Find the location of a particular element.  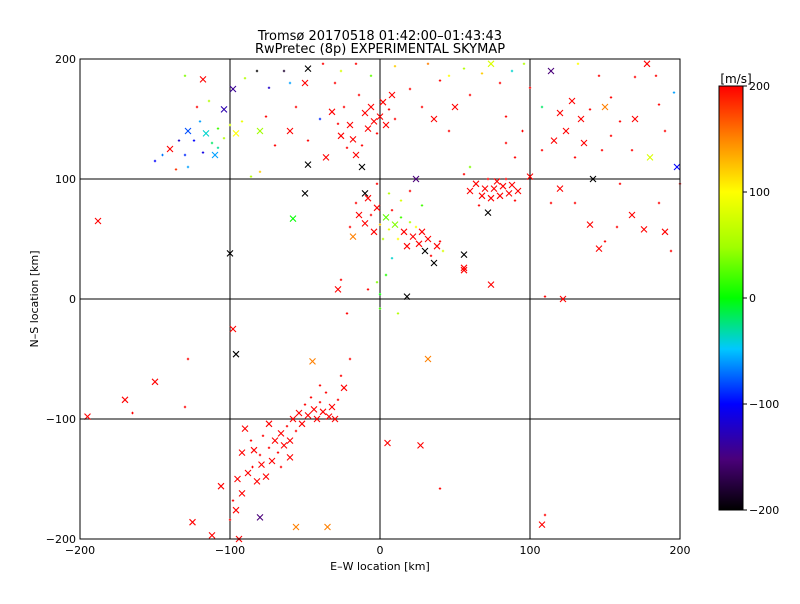

colorbar-tick-label: −100 is located at coordinates (764, 404).